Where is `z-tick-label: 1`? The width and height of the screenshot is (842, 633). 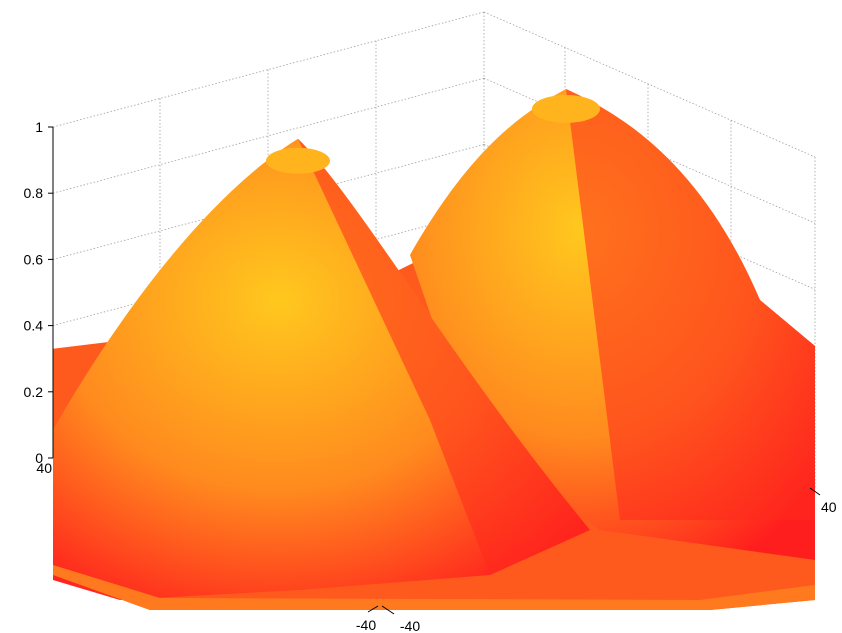
z-tick-label: 1 is located at coordinates (39, 127).